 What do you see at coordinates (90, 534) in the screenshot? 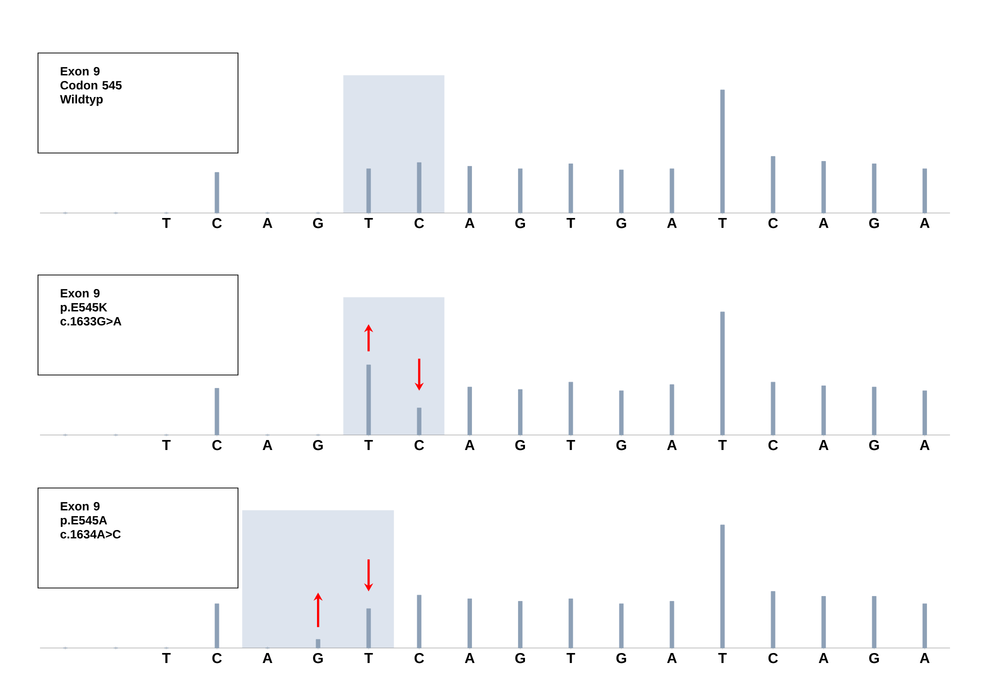
I see `annotation: c.1634A>C` at bounding box center [90, 534].